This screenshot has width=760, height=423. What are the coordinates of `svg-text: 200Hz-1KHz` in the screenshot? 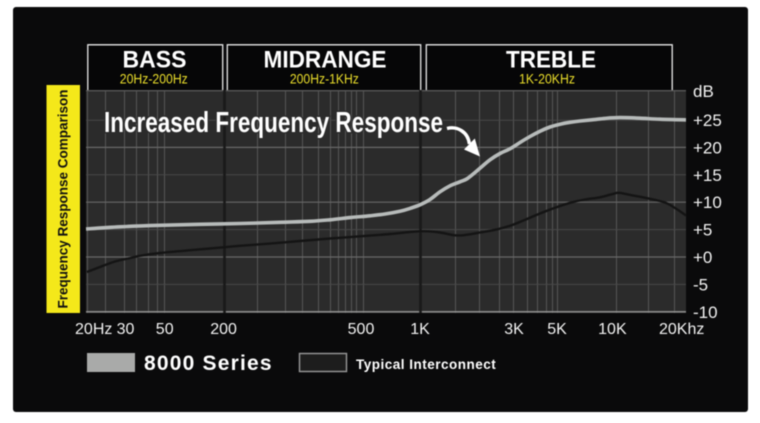 It's located at (324, 79).